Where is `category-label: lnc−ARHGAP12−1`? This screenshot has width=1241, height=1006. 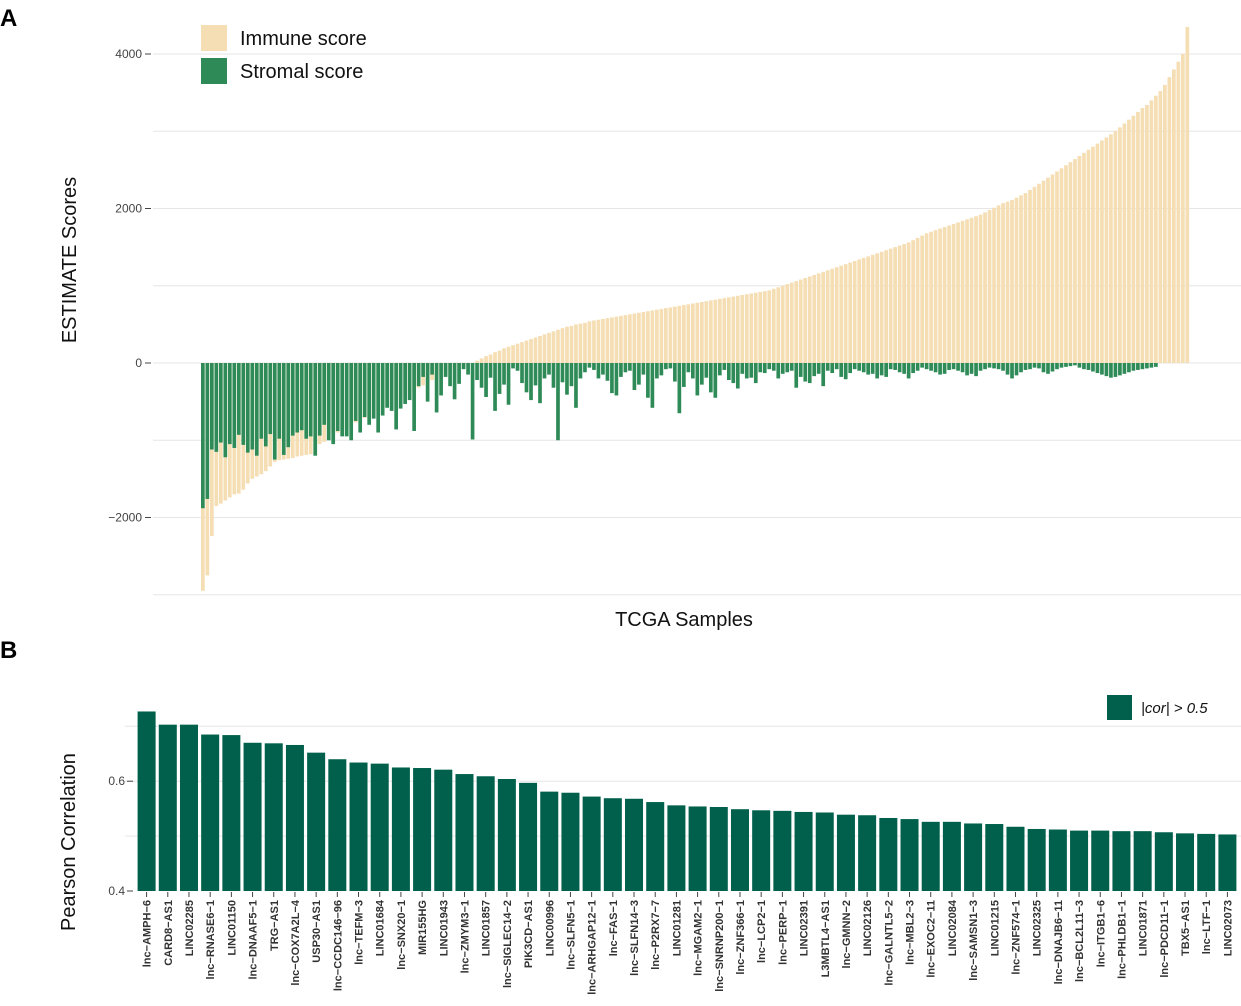
category-label: lnc−ARHGAP12−1 is located at coordinates (593, 947).